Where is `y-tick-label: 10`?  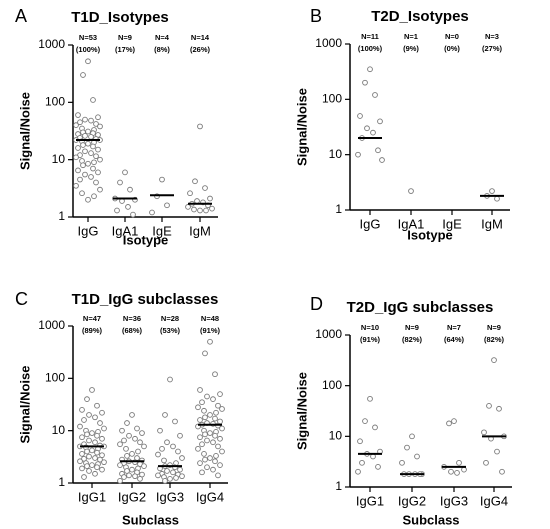 y-tick-label: 10 is located at coordinates (336, 436).